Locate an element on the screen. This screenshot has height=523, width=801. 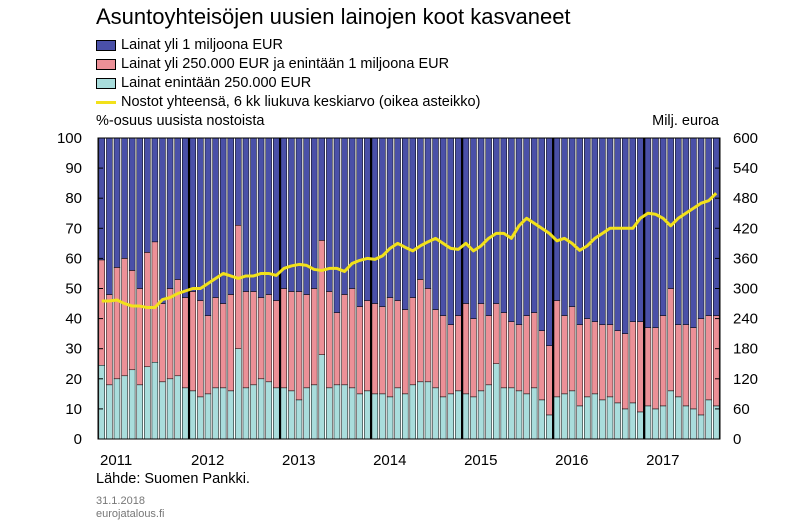
source-note: Lähde: Suomen Pankki. is located at coordinates (173, 479).